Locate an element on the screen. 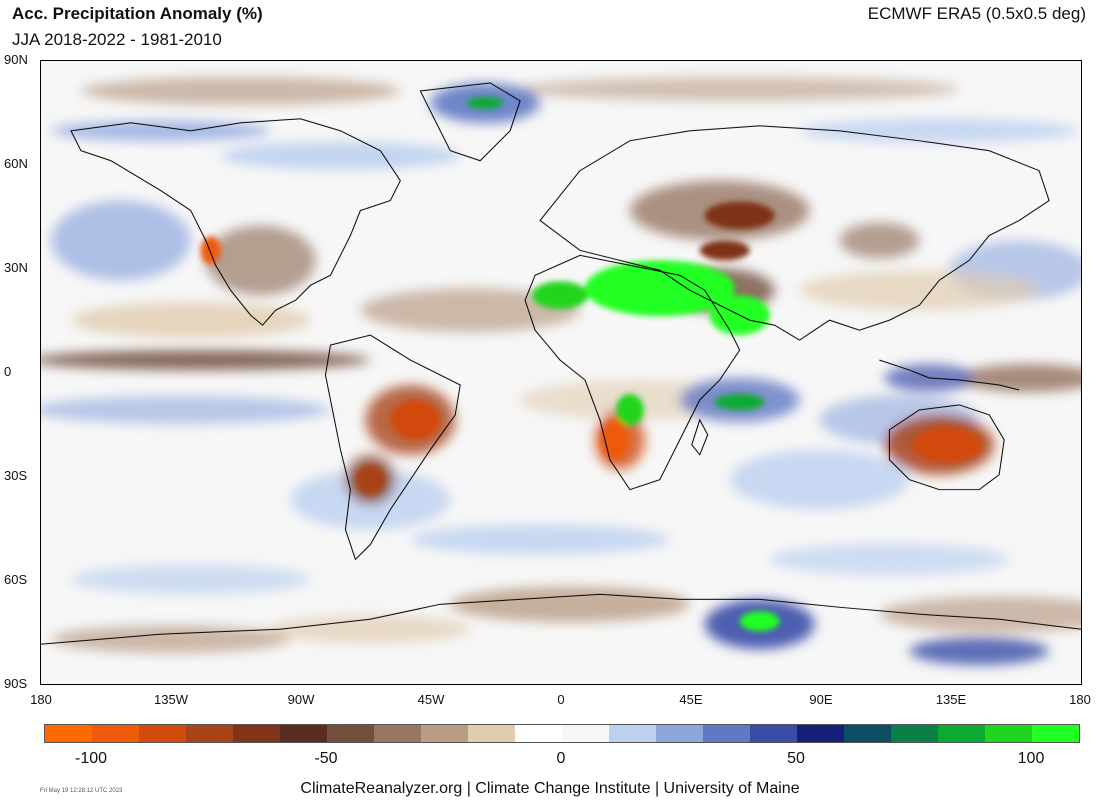 This screenshot has width=1100, height=806. lon-label-135e: 135E is located at coordinates (951, 699).